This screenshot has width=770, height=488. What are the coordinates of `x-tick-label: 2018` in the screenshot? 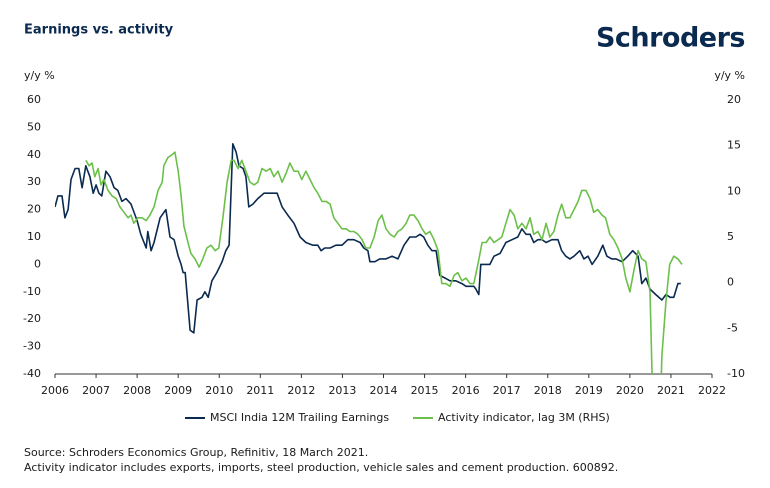 It's located at (548, 390).